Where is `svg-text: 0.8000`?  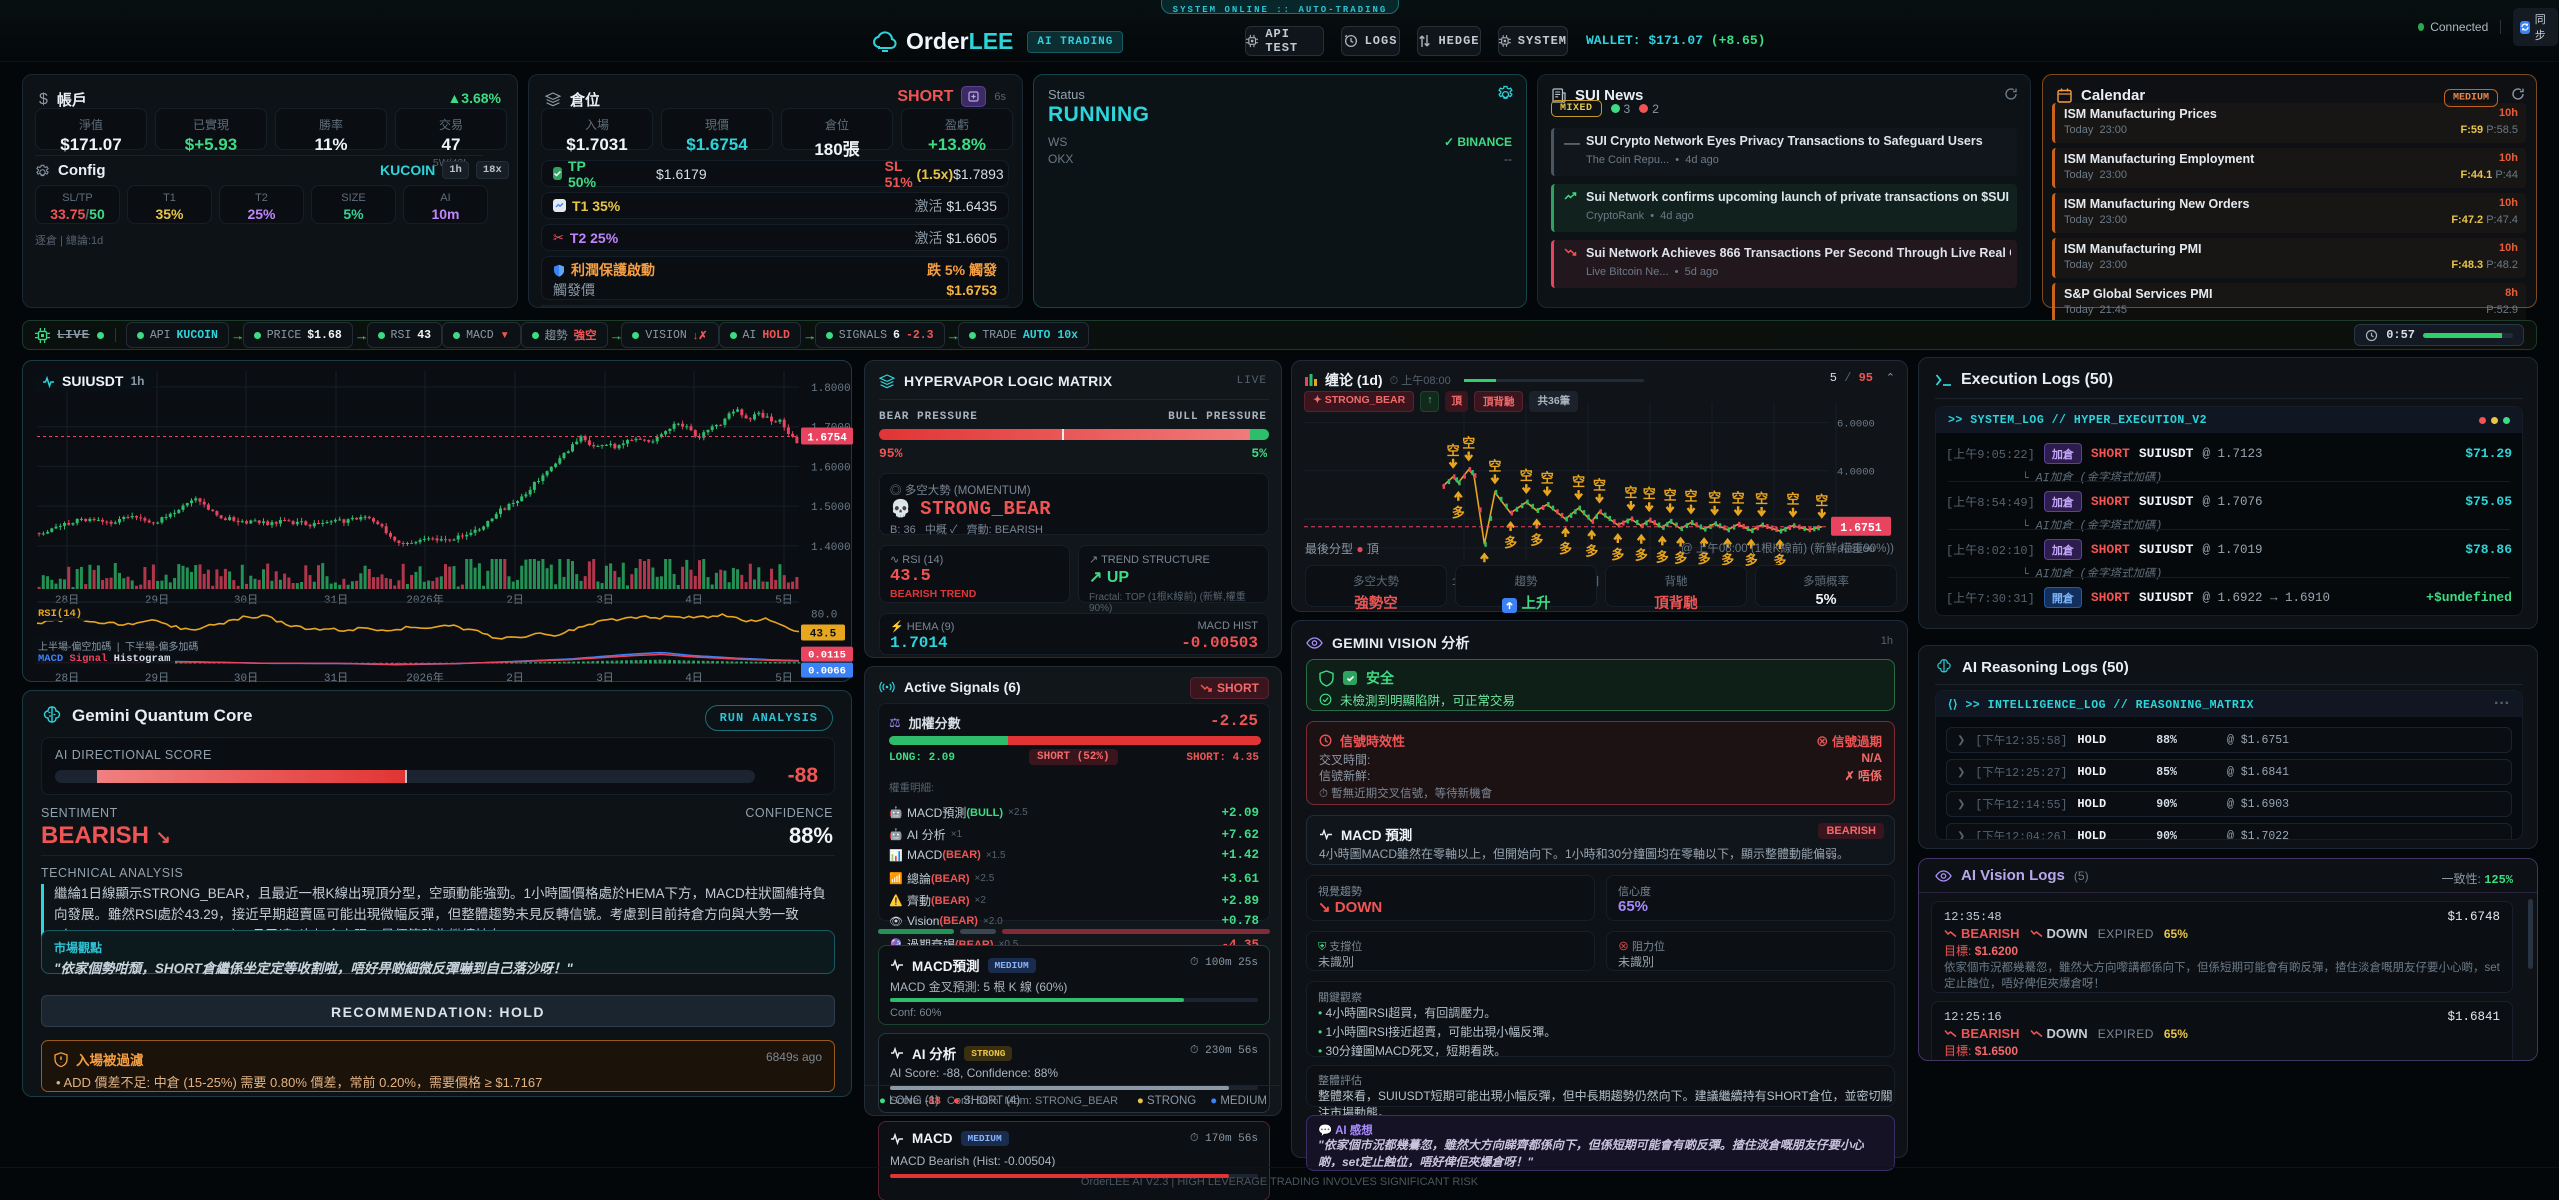 svg-text: 0.8000 is located at coordinates (1856, 550).